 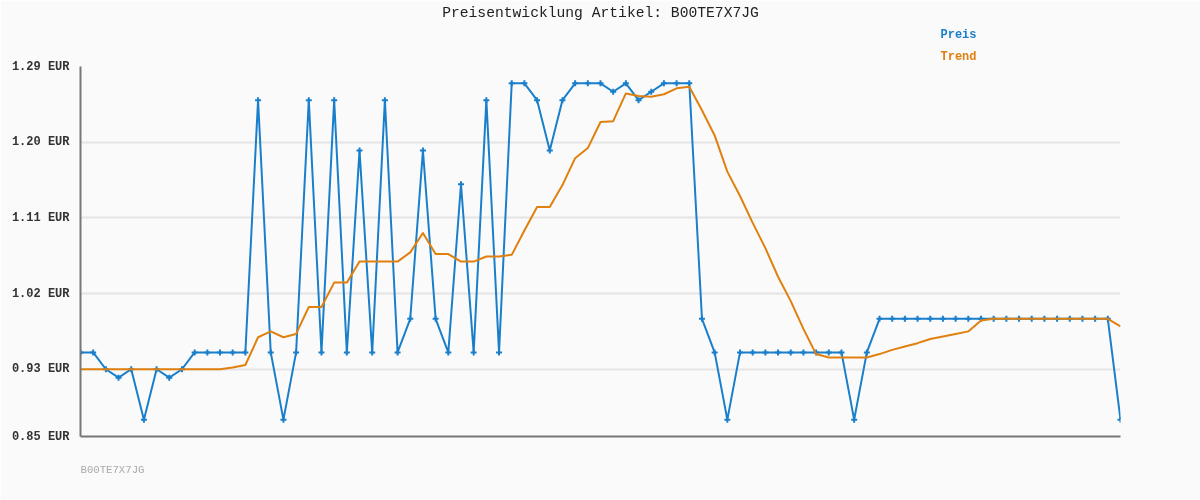 What do you see at coordinates (958, 56) in the screenshot?
I see `text: Trend` at bounding box center [958, 56].